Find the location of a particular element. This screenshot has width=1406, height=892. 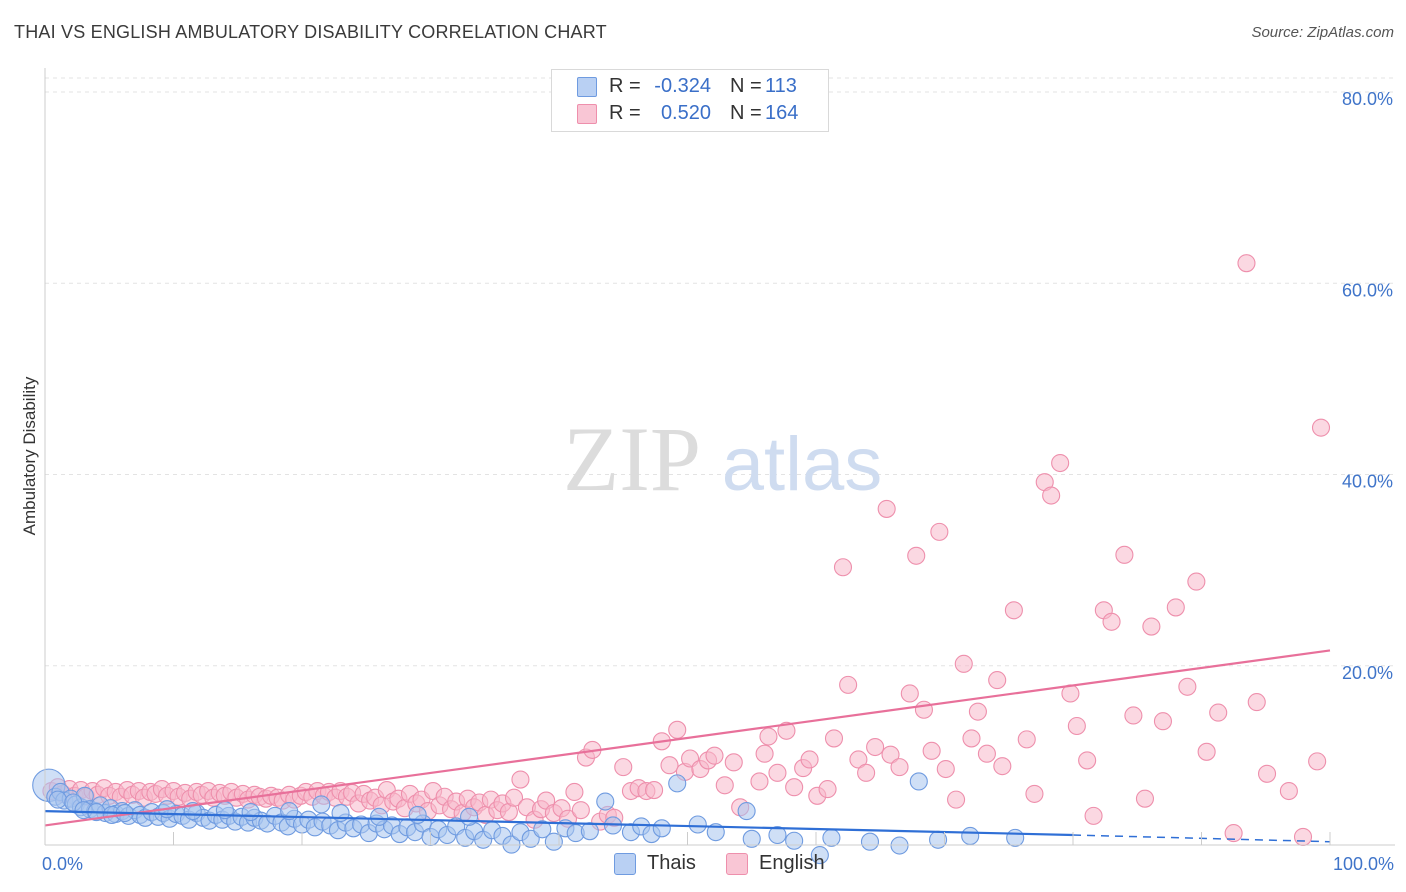

legend-r-value: -0.324 is located at coordinates (682, 86).